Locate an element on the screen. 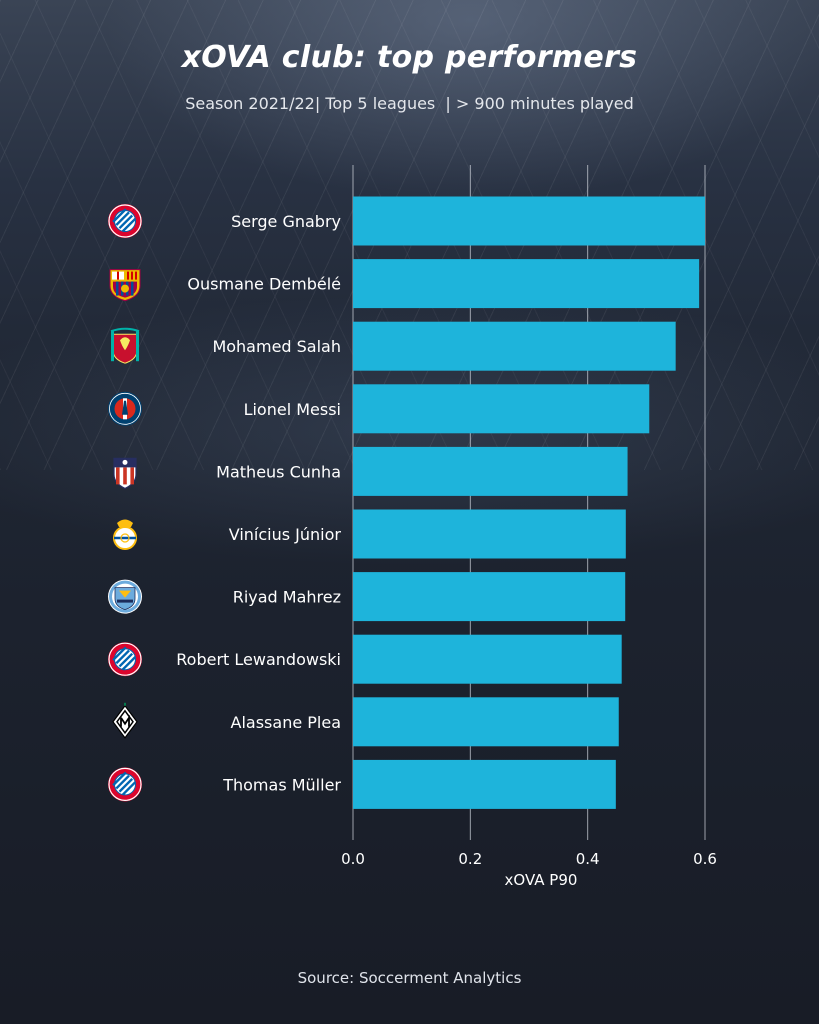  x-tick-label: 0.2 is located at coordinates (470, 859).